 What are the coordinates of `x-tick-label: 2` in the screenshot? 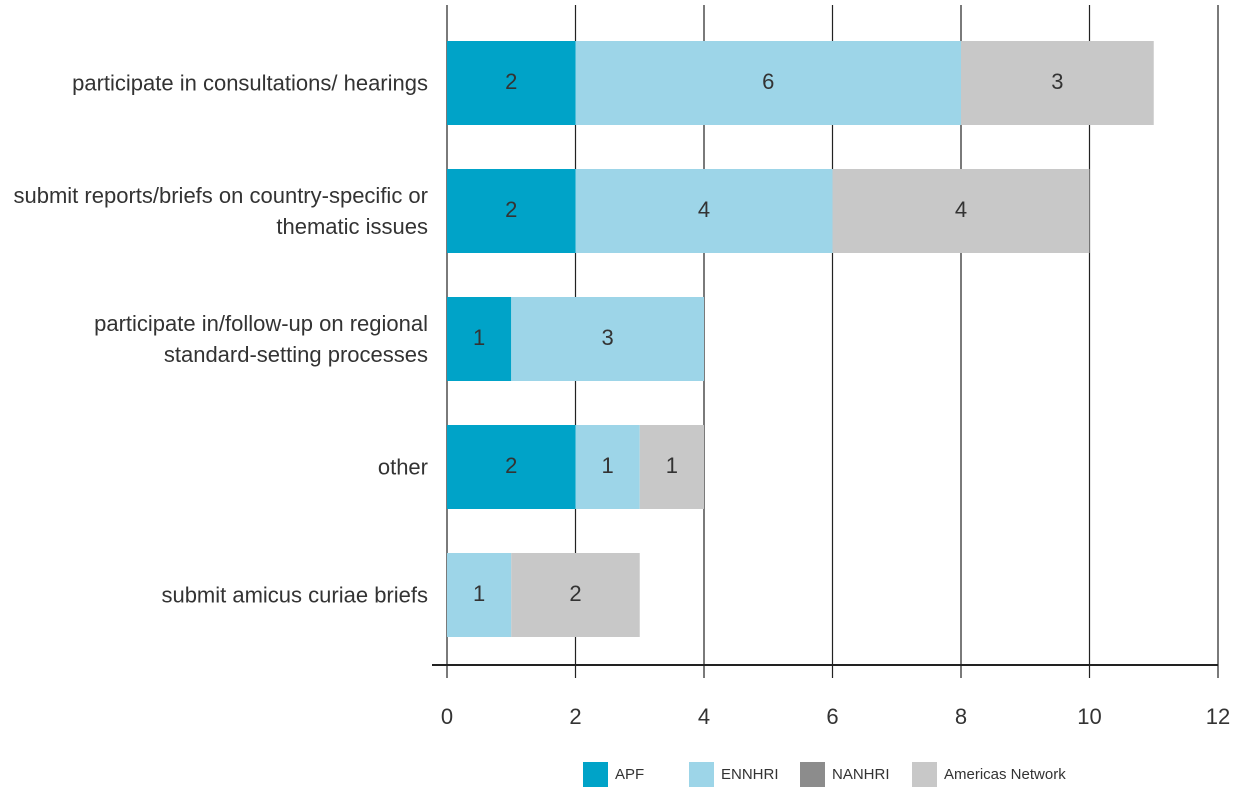 It's located at (575, 716).